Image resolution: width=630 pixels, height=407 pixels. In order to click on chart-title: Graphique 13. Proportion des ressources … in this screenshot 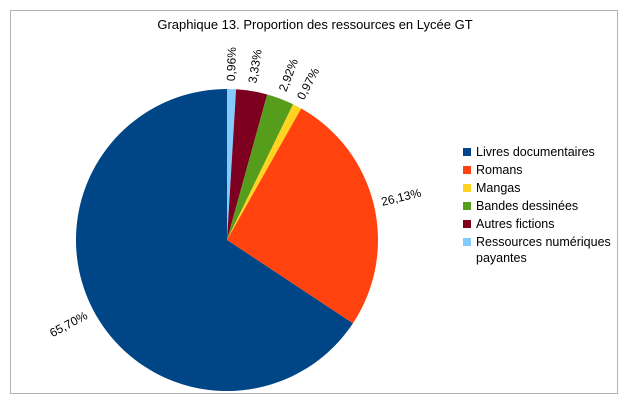, I will do `click(315, 24)`.